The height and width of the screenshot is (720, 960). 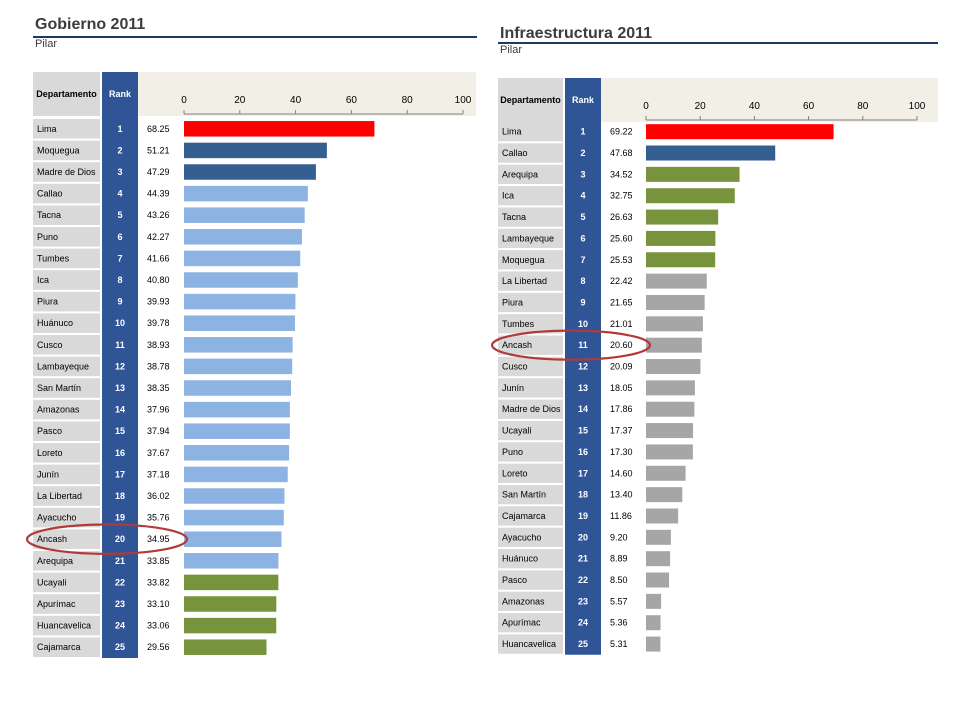 What do you see at coordinates (917, 106) in the screenshot?
I see `x-tick-label: 100` at bounding box center [917, 106].